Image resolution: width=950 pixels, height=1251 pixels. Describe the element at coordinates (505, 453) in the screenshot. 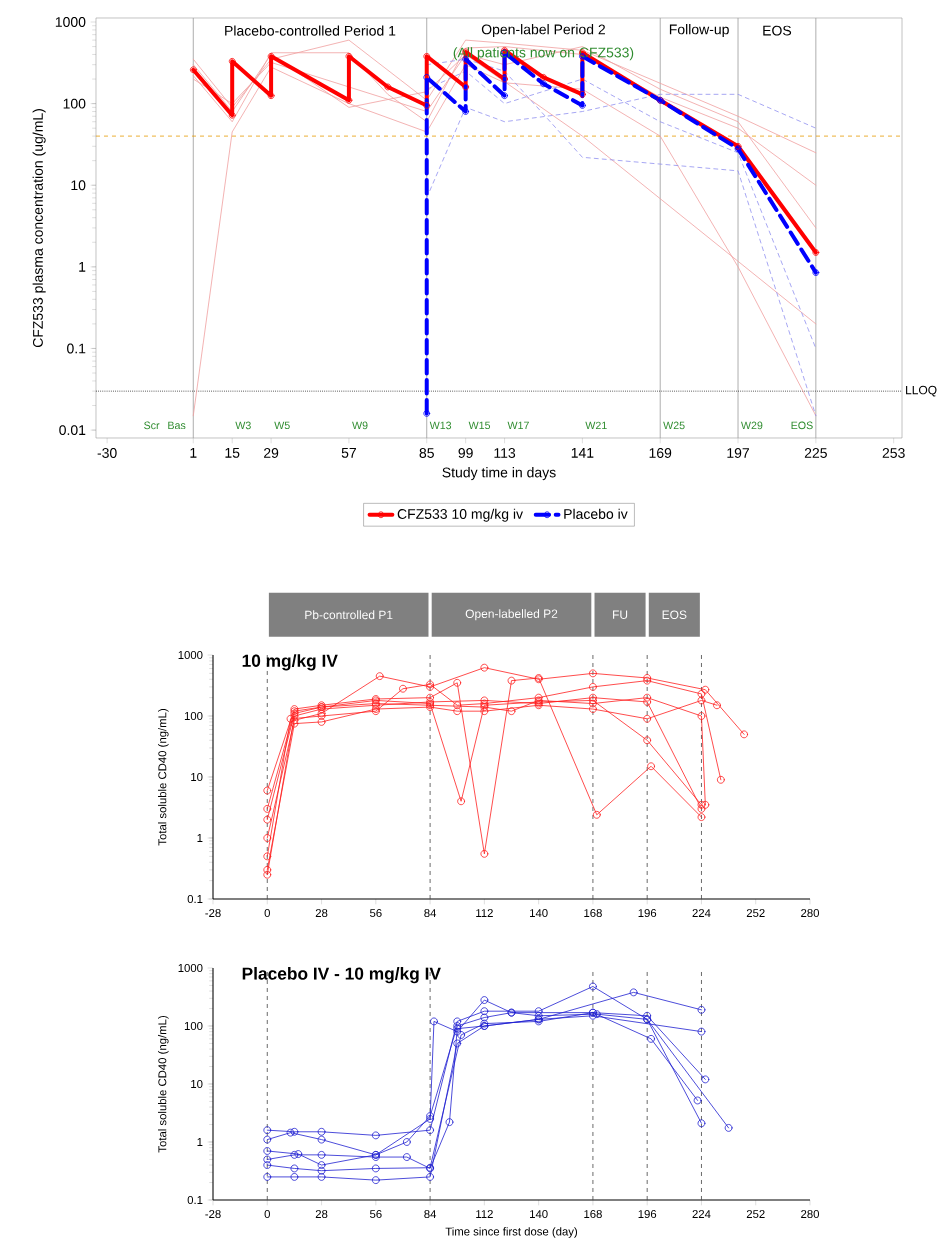

I see `x-tick-label: 113` at that location.